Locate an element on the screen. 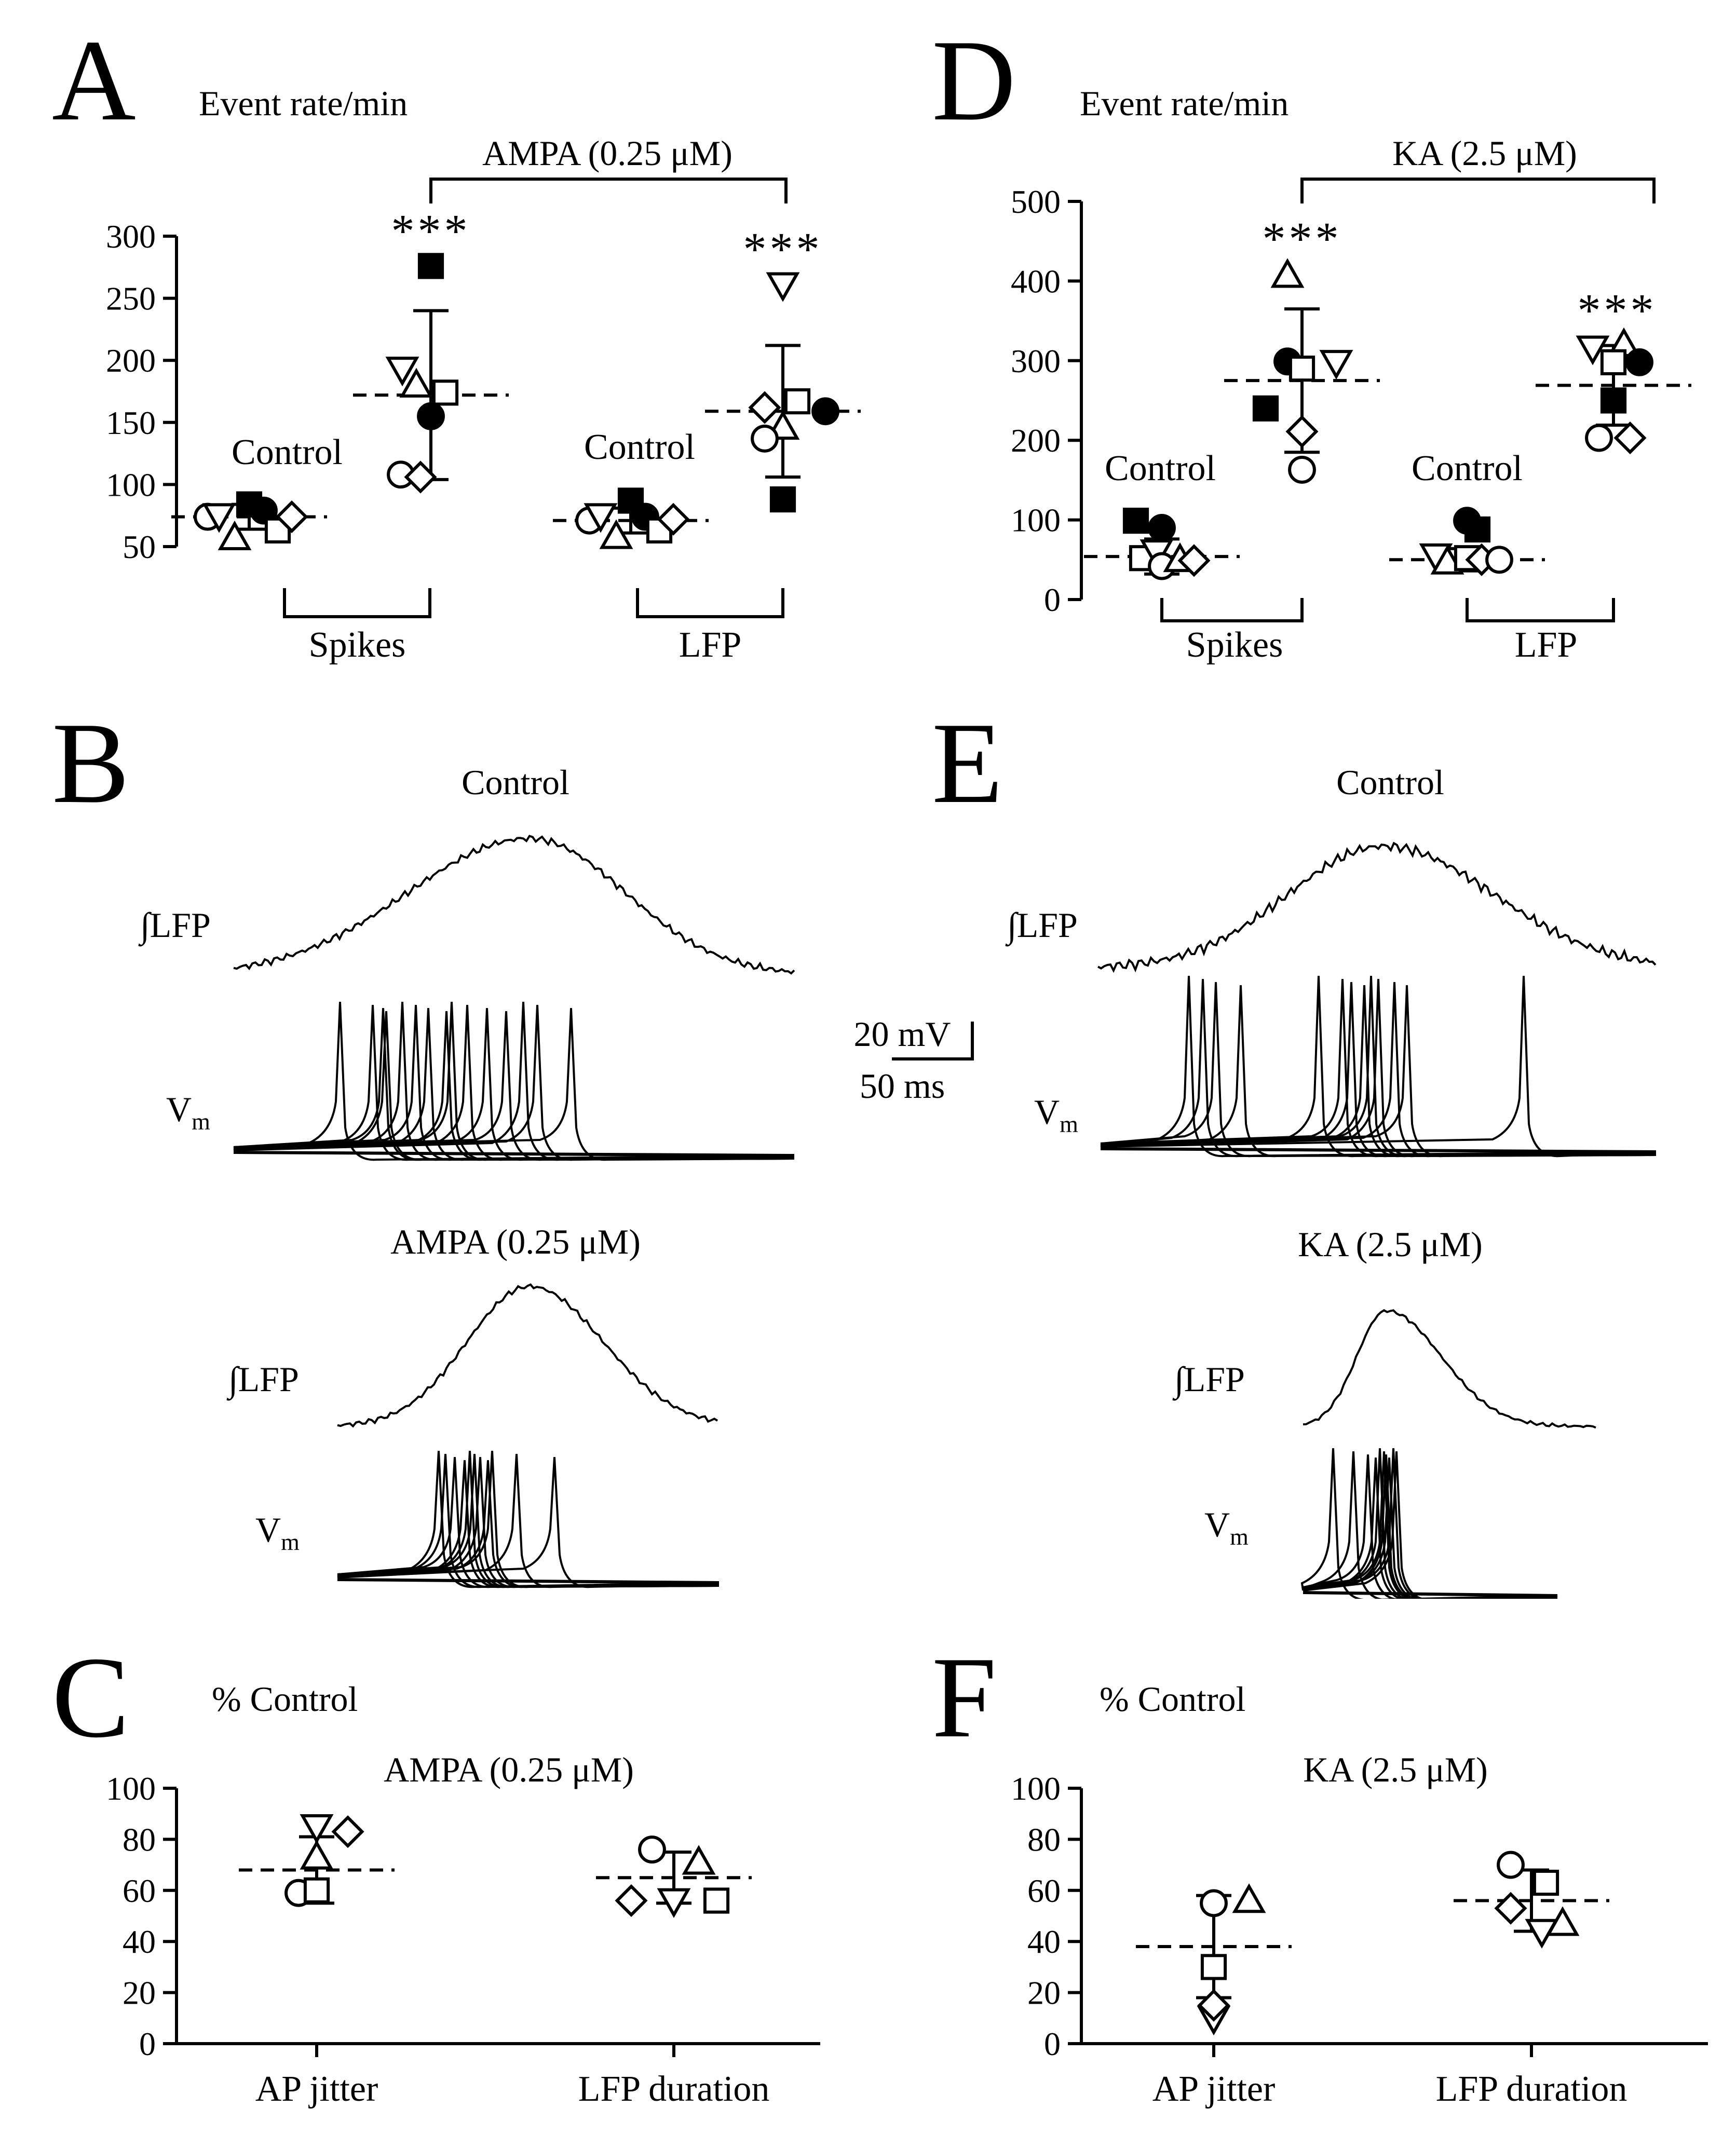 The height and width of the screenshot is (2135, 1736). panel-a-plot is located at coordinates (516, 402).